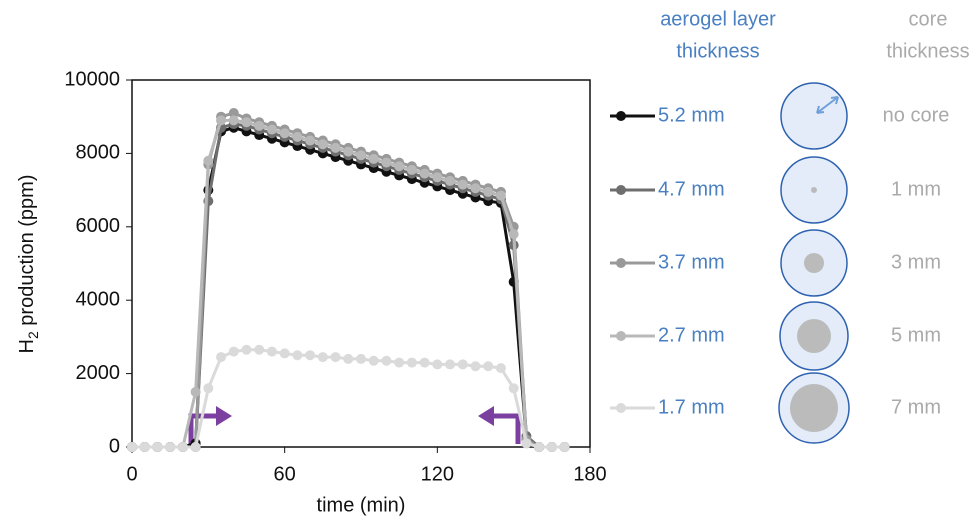 The height and width of the screenshot is (525, 974). What do you see at coordinates (916, 115) in the screenshot?
I see `core-label: no core` at bounding box center [916, 115].